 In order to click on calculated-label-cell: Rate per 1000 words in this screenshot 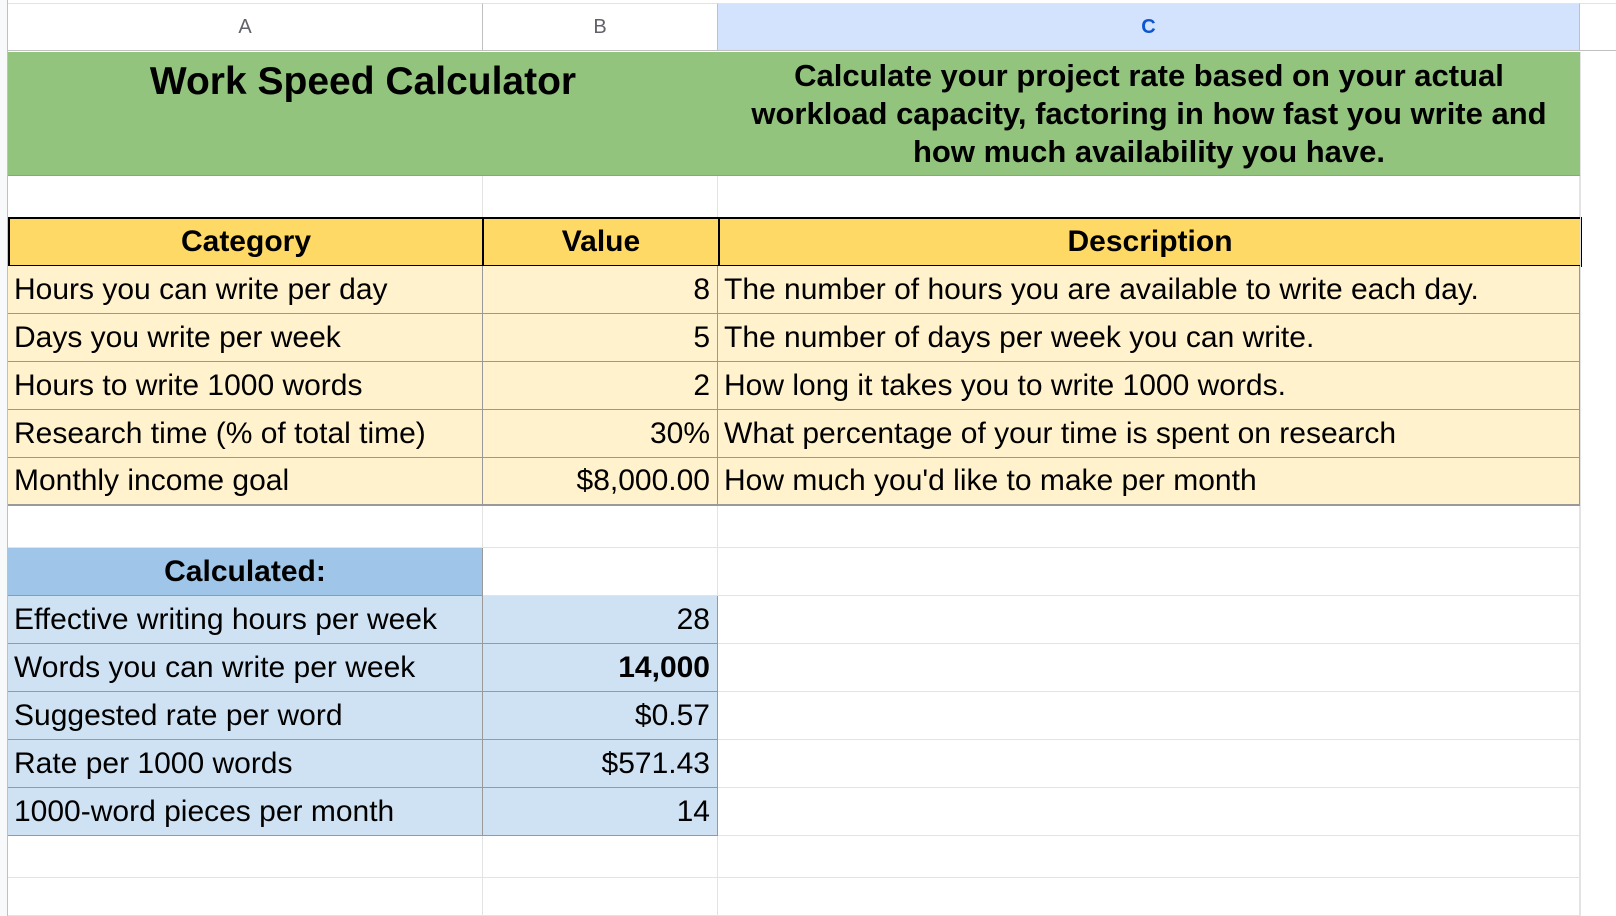, I will do `click(245, 764)`.